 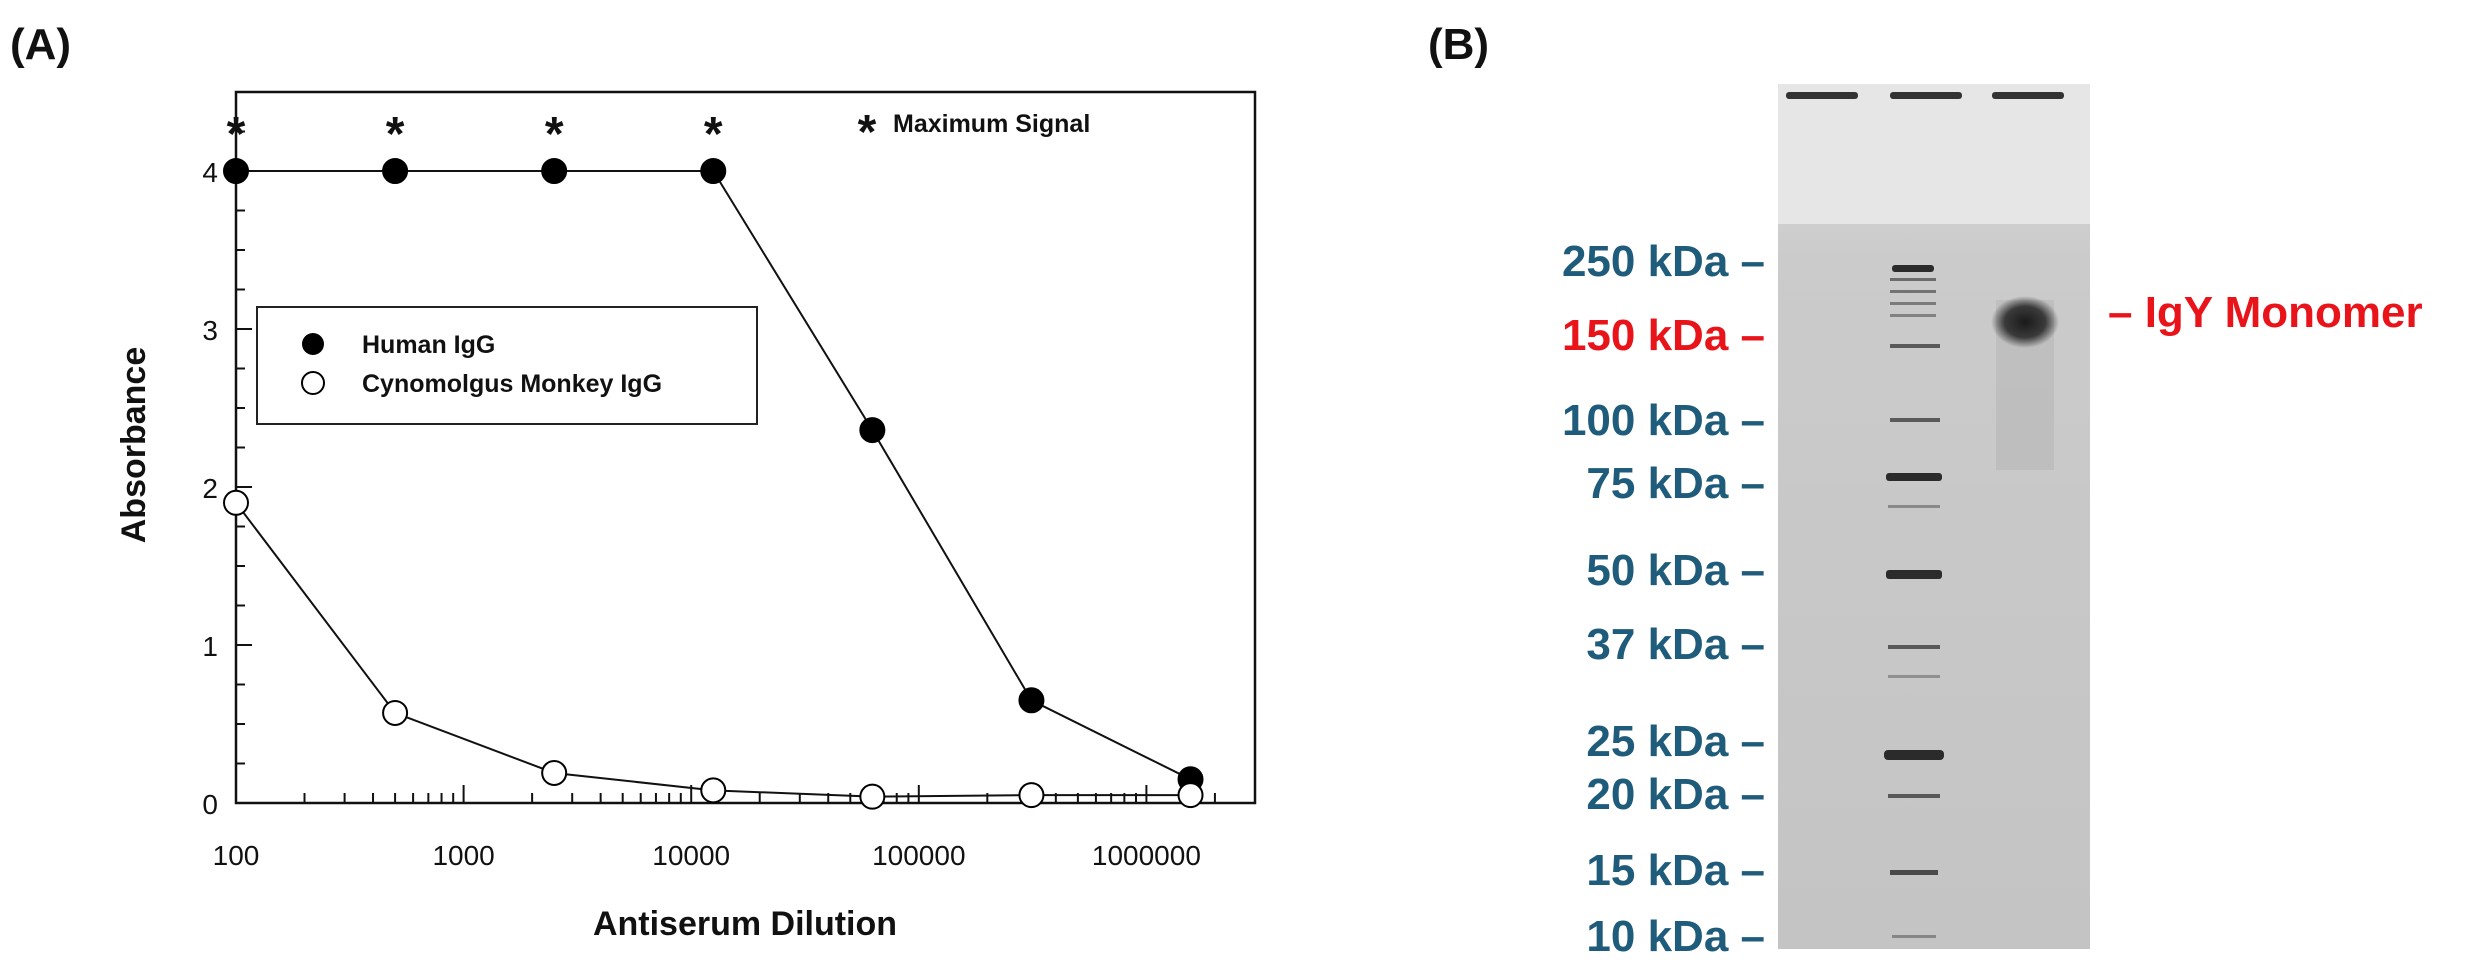 I want to click on gel-marker-label: 25 kDa –, so click(x=1675, y=741).